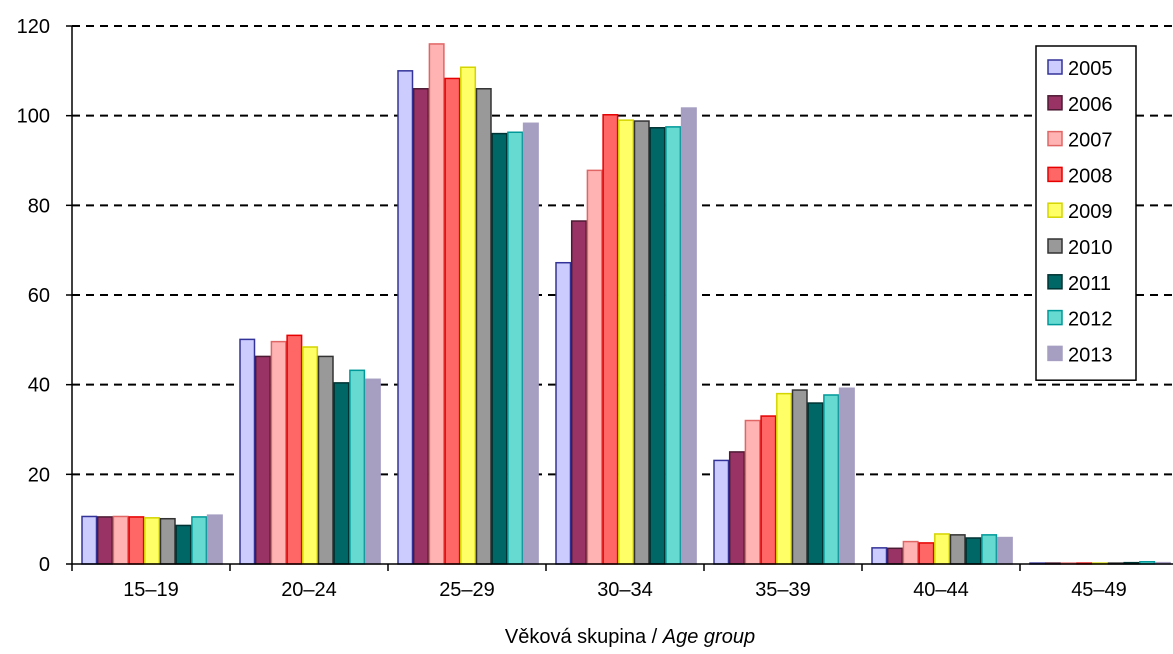  I want to click on bar-2011-30–34, so click(657, 346).